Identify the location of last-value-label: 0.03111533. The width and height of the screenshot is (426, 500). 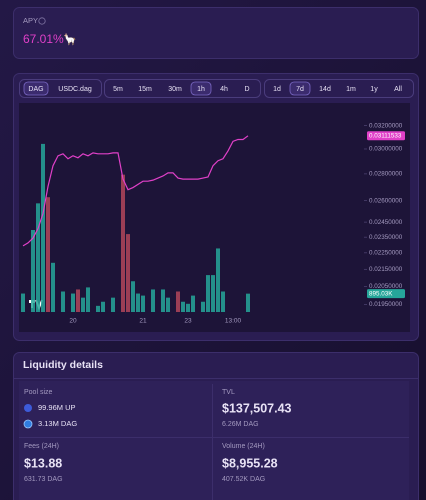
(385, 135).